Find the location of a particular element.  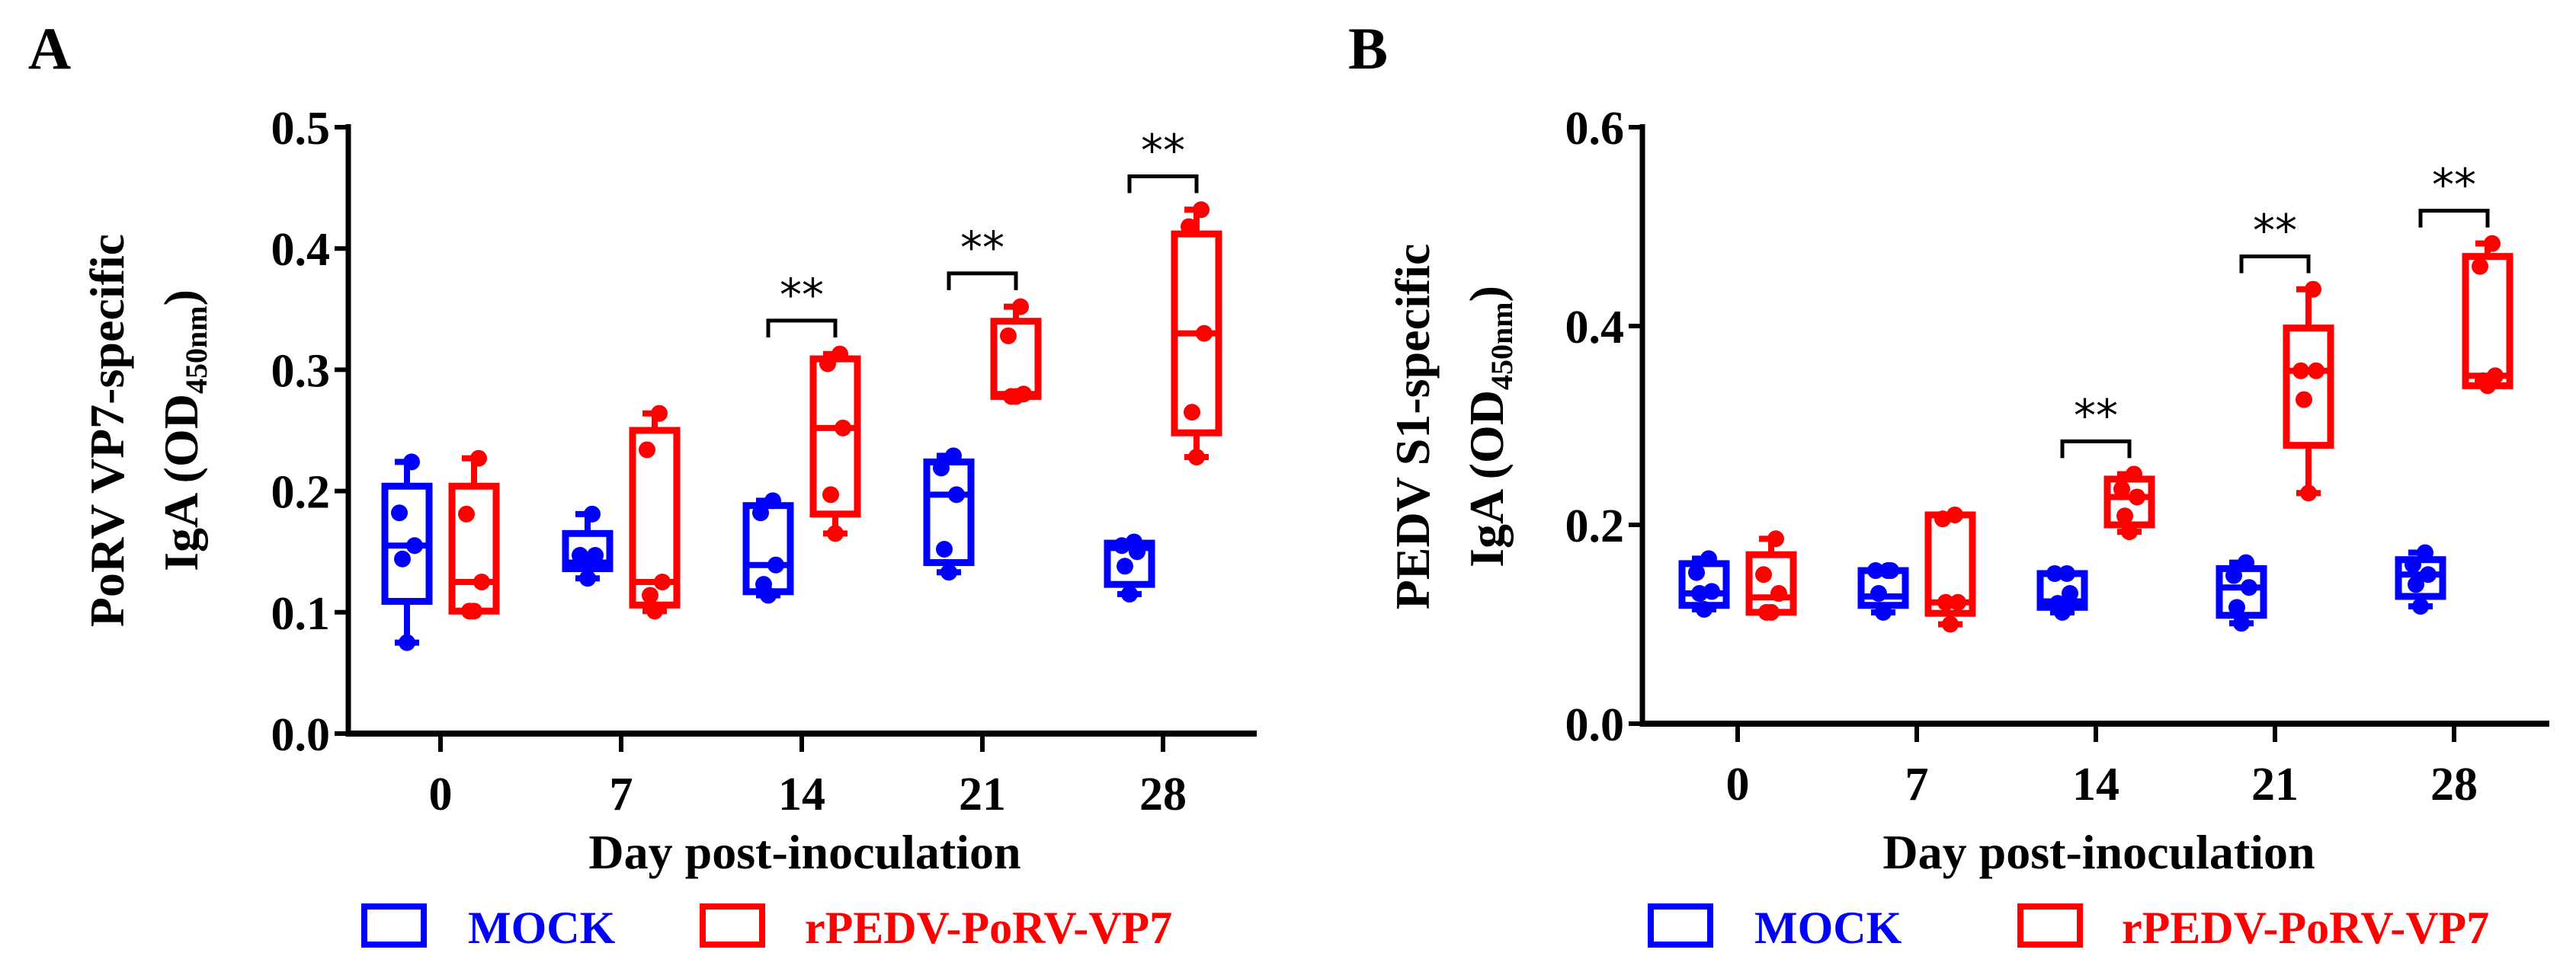

legend-swatch-rpedv-porv-vp7 is located at coordinates (2050, 925).